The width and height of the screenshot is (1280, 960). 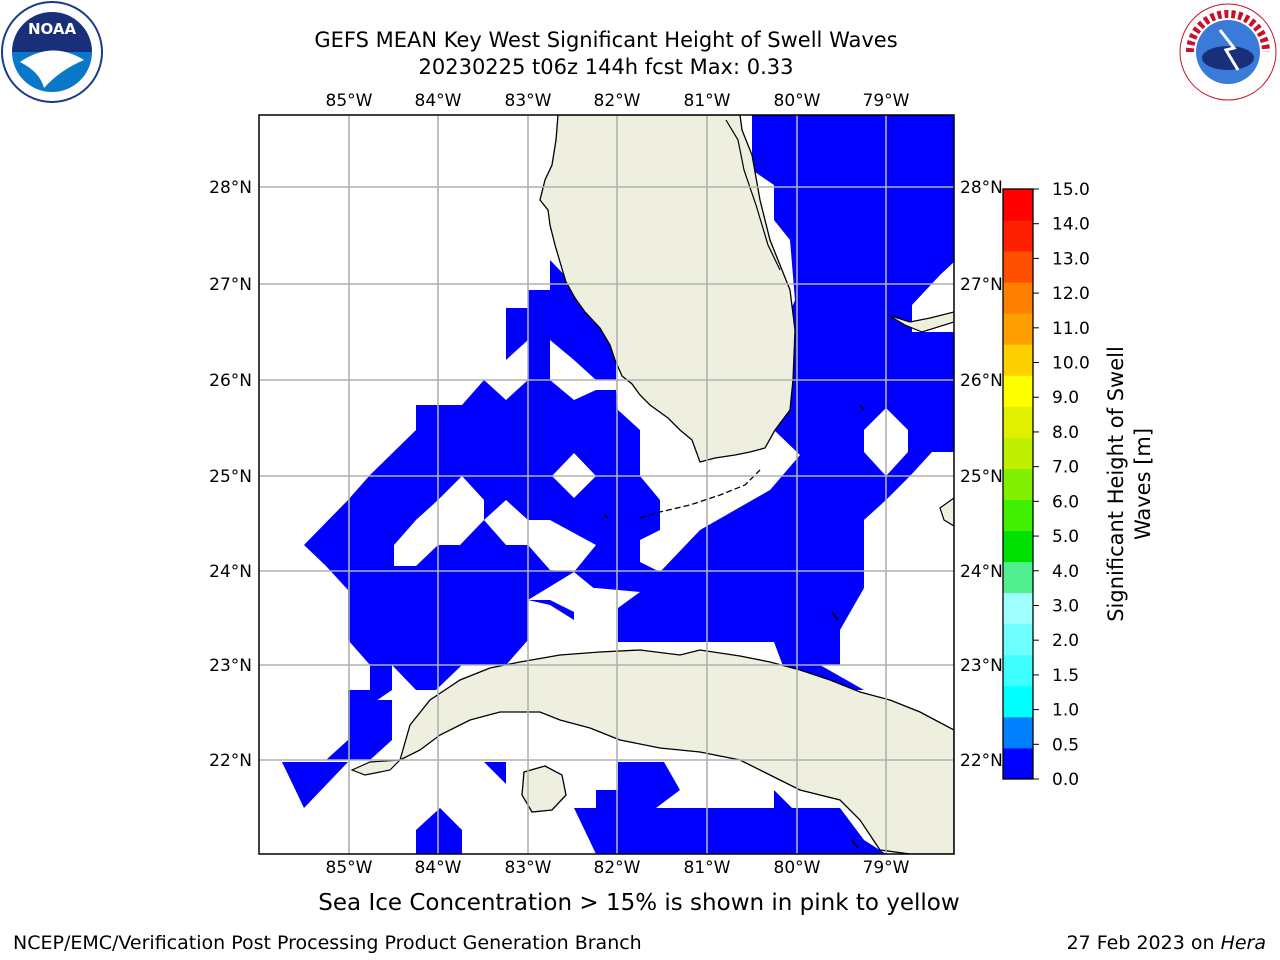 What do you see at coordinates (617, 101) in the screenshot?
I see `lon-label-top: 82°W` at bounding box center [617, 101].